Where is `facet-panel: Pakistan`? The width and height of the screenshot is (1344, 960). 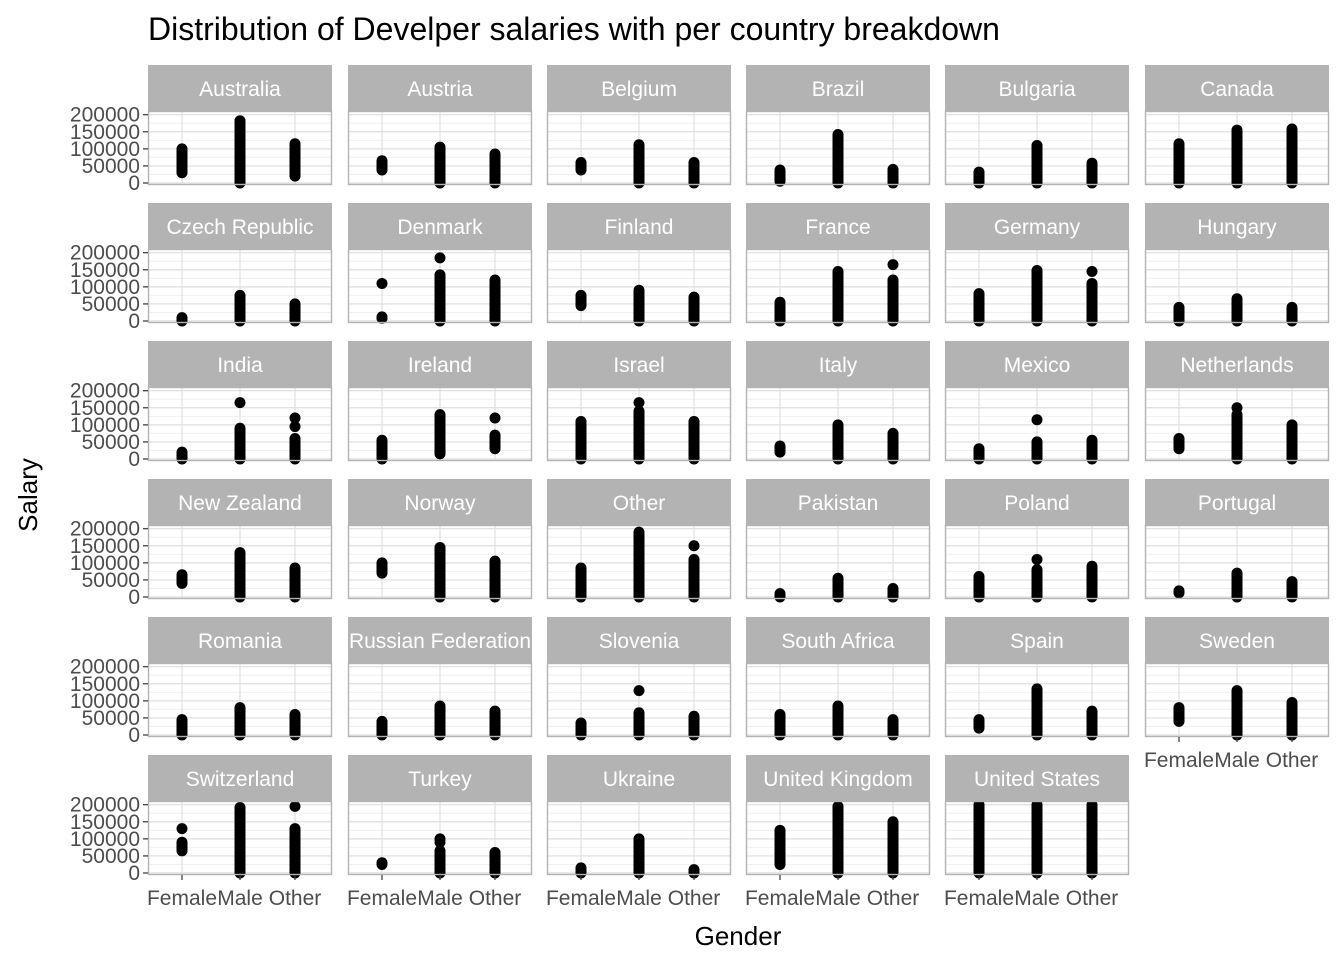
facet-panel: Pakistan is located at coordinates (838, 541).